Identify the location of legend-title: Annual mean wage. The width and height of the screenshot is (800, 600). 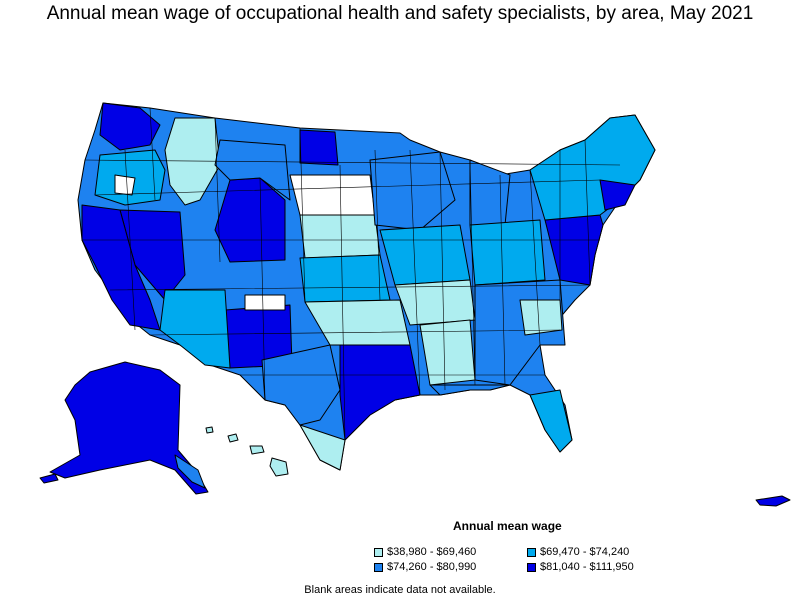
(507, 526).